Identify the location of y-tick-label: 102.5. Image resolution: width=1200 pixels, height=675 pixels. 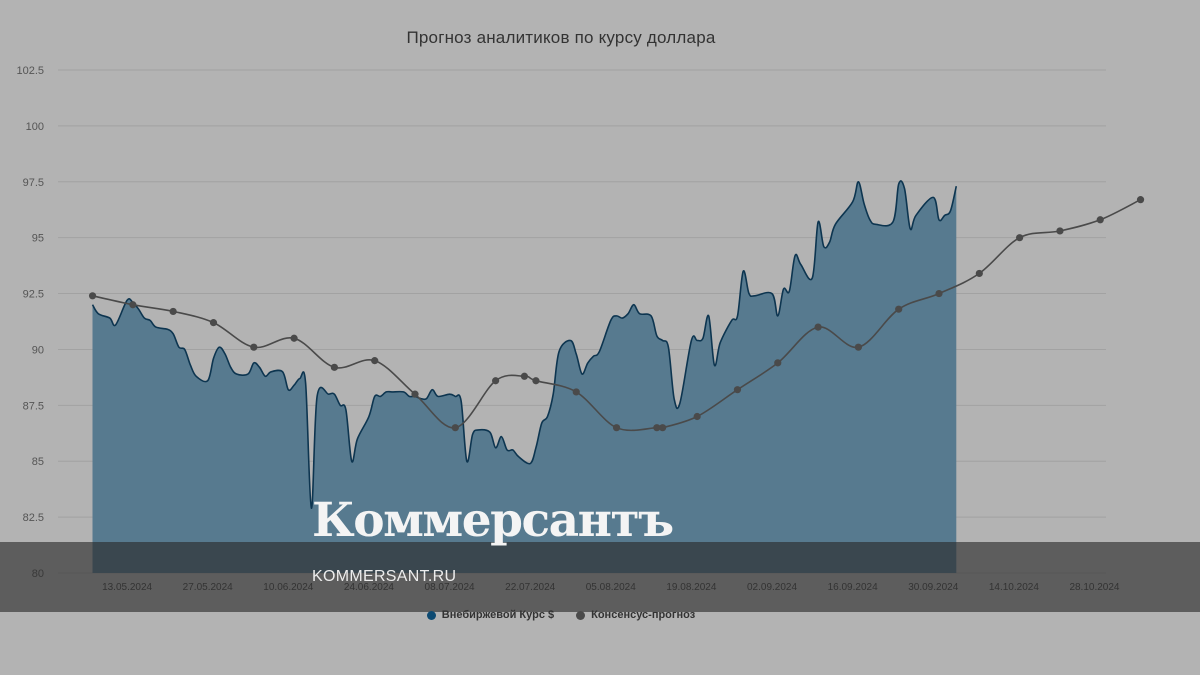
(30, 71).